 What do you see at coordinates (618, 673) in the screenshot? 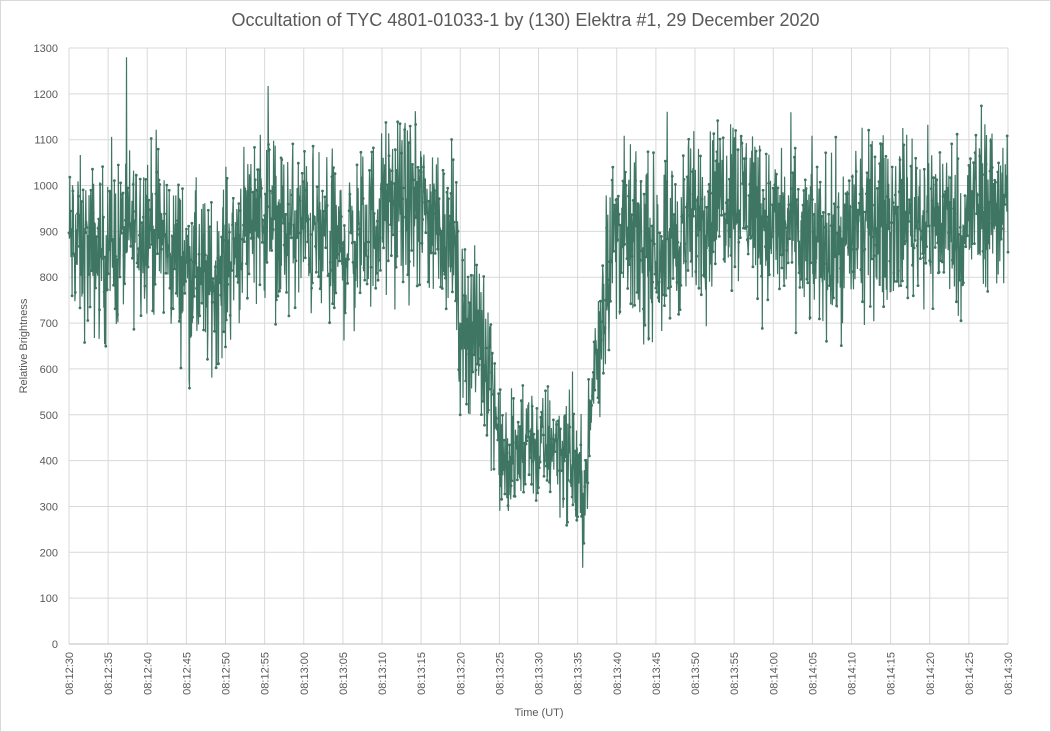
I see `x-tick-label: 08:13:40` at bounding box center [618, 673].